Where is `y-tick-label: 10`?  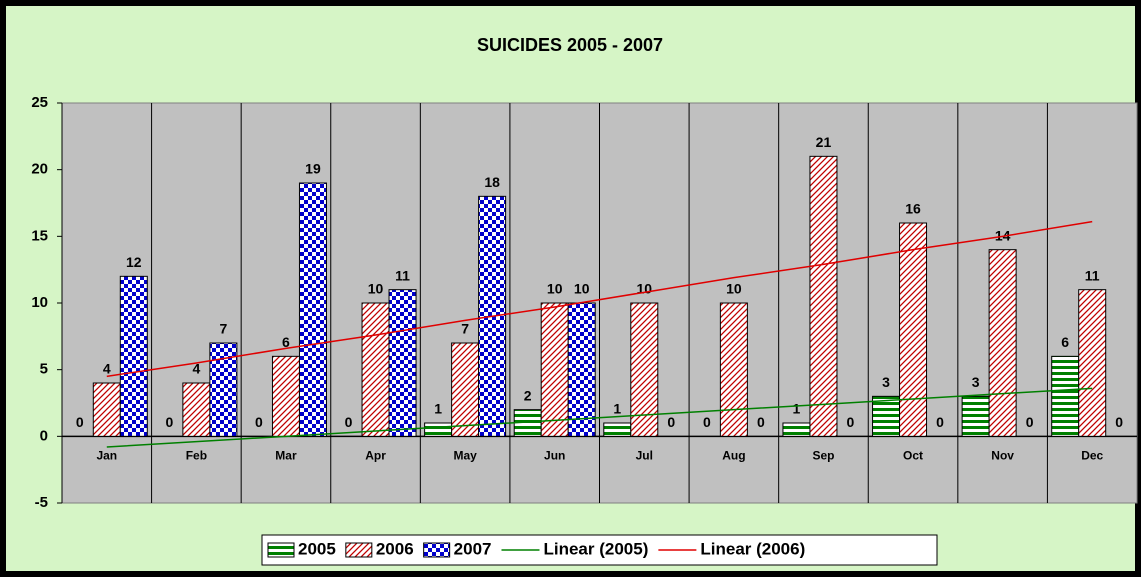
y-tick-label: 10 is located at coordinates (39, 302).